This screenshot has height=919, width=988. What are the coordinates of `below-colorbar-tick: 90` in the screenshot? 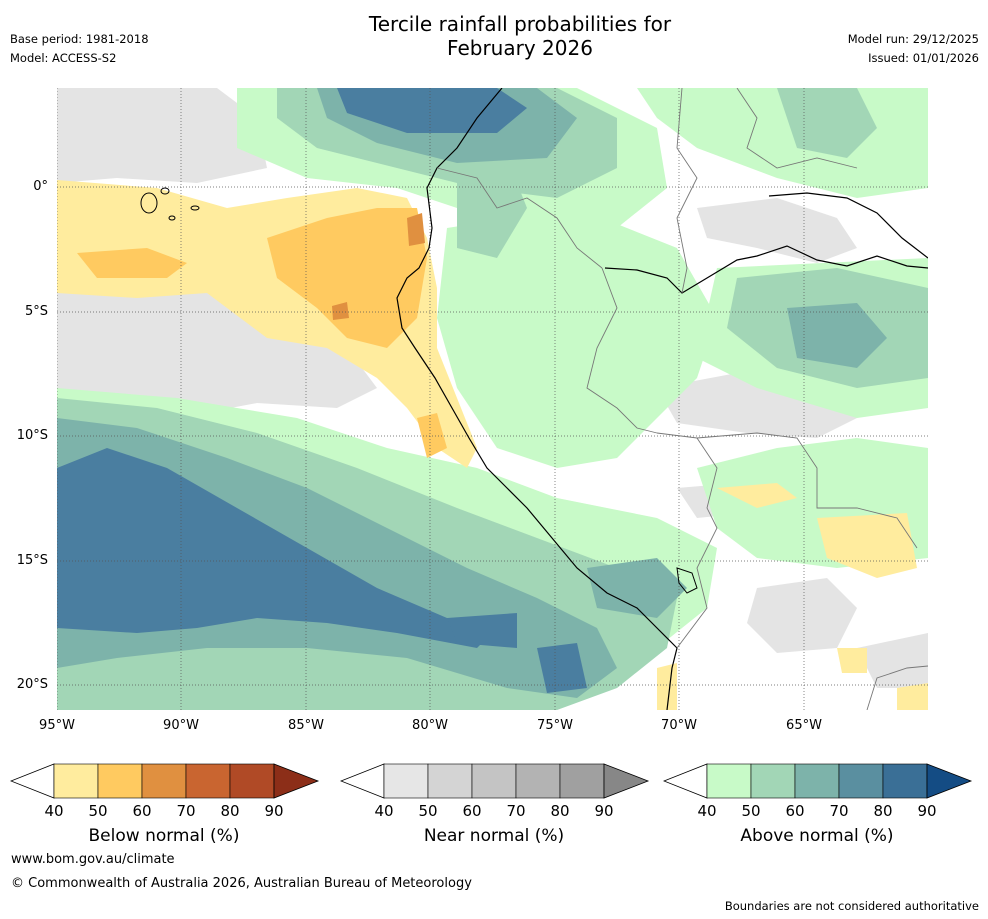 It's located at (274, 811).